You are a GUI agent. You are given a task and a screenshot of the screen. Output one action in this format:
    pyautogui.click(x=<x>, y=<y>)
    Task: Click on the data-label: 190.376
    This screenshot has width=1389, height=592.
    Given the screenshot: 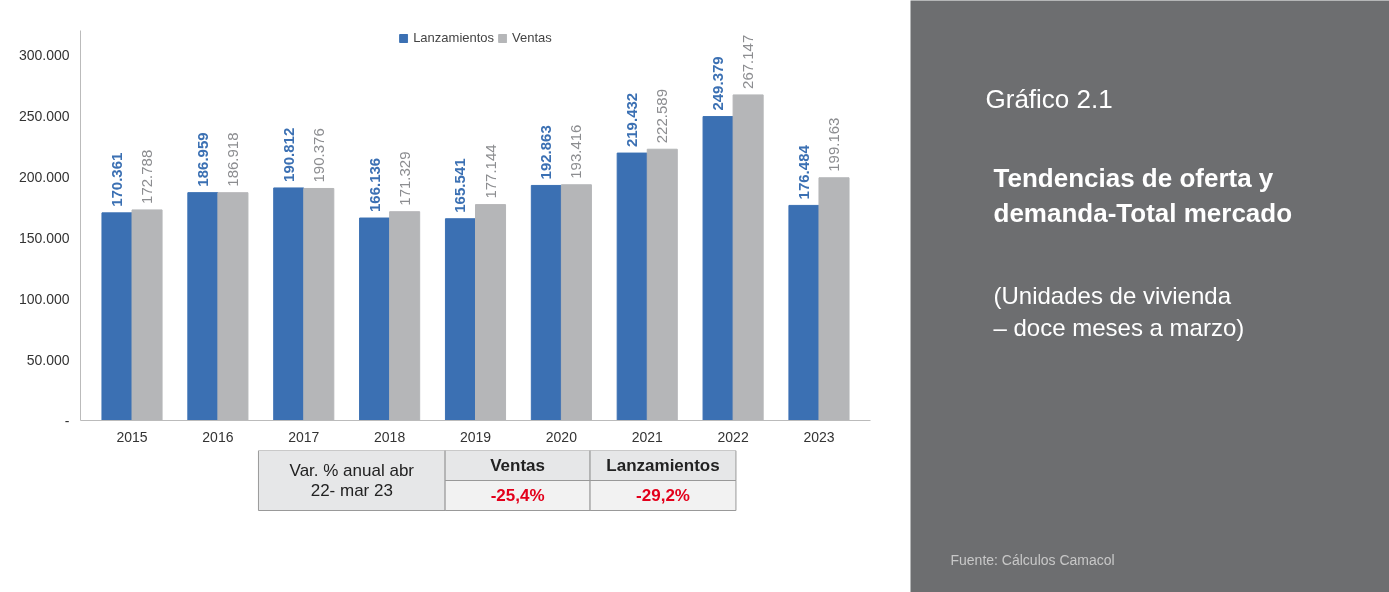 What is the action you would take?
    pyautogui.click(x=318, y=155)
    